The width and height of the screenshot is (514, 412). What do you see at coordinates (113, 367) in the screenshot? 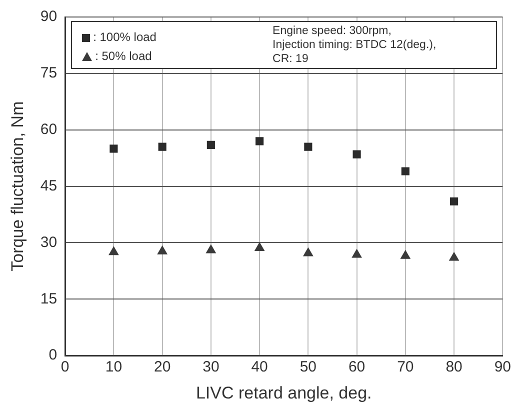
I see `x-tick-label: 10` at bounding box center [113, 367].